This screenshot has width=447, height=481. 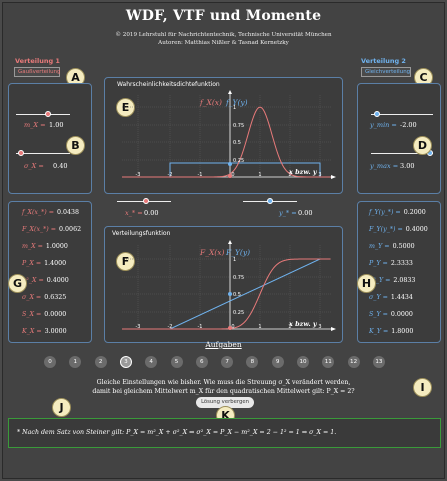 What do you see at coordinates (200, 327) in the screenshot?
I see `cdf-xtick-2: -1` at bounding box center [200, 327].